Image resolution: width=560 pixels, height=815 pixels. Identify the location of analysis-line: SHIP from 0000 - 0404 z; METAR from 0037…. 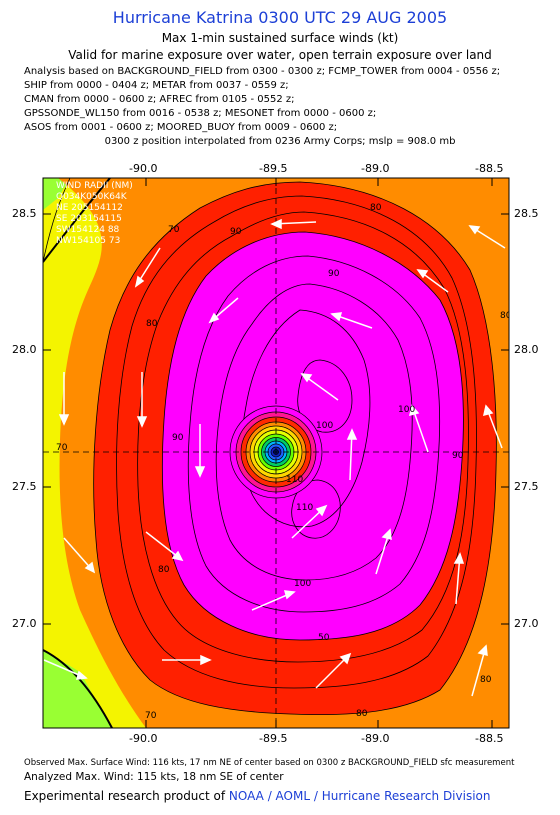
(156, 85).